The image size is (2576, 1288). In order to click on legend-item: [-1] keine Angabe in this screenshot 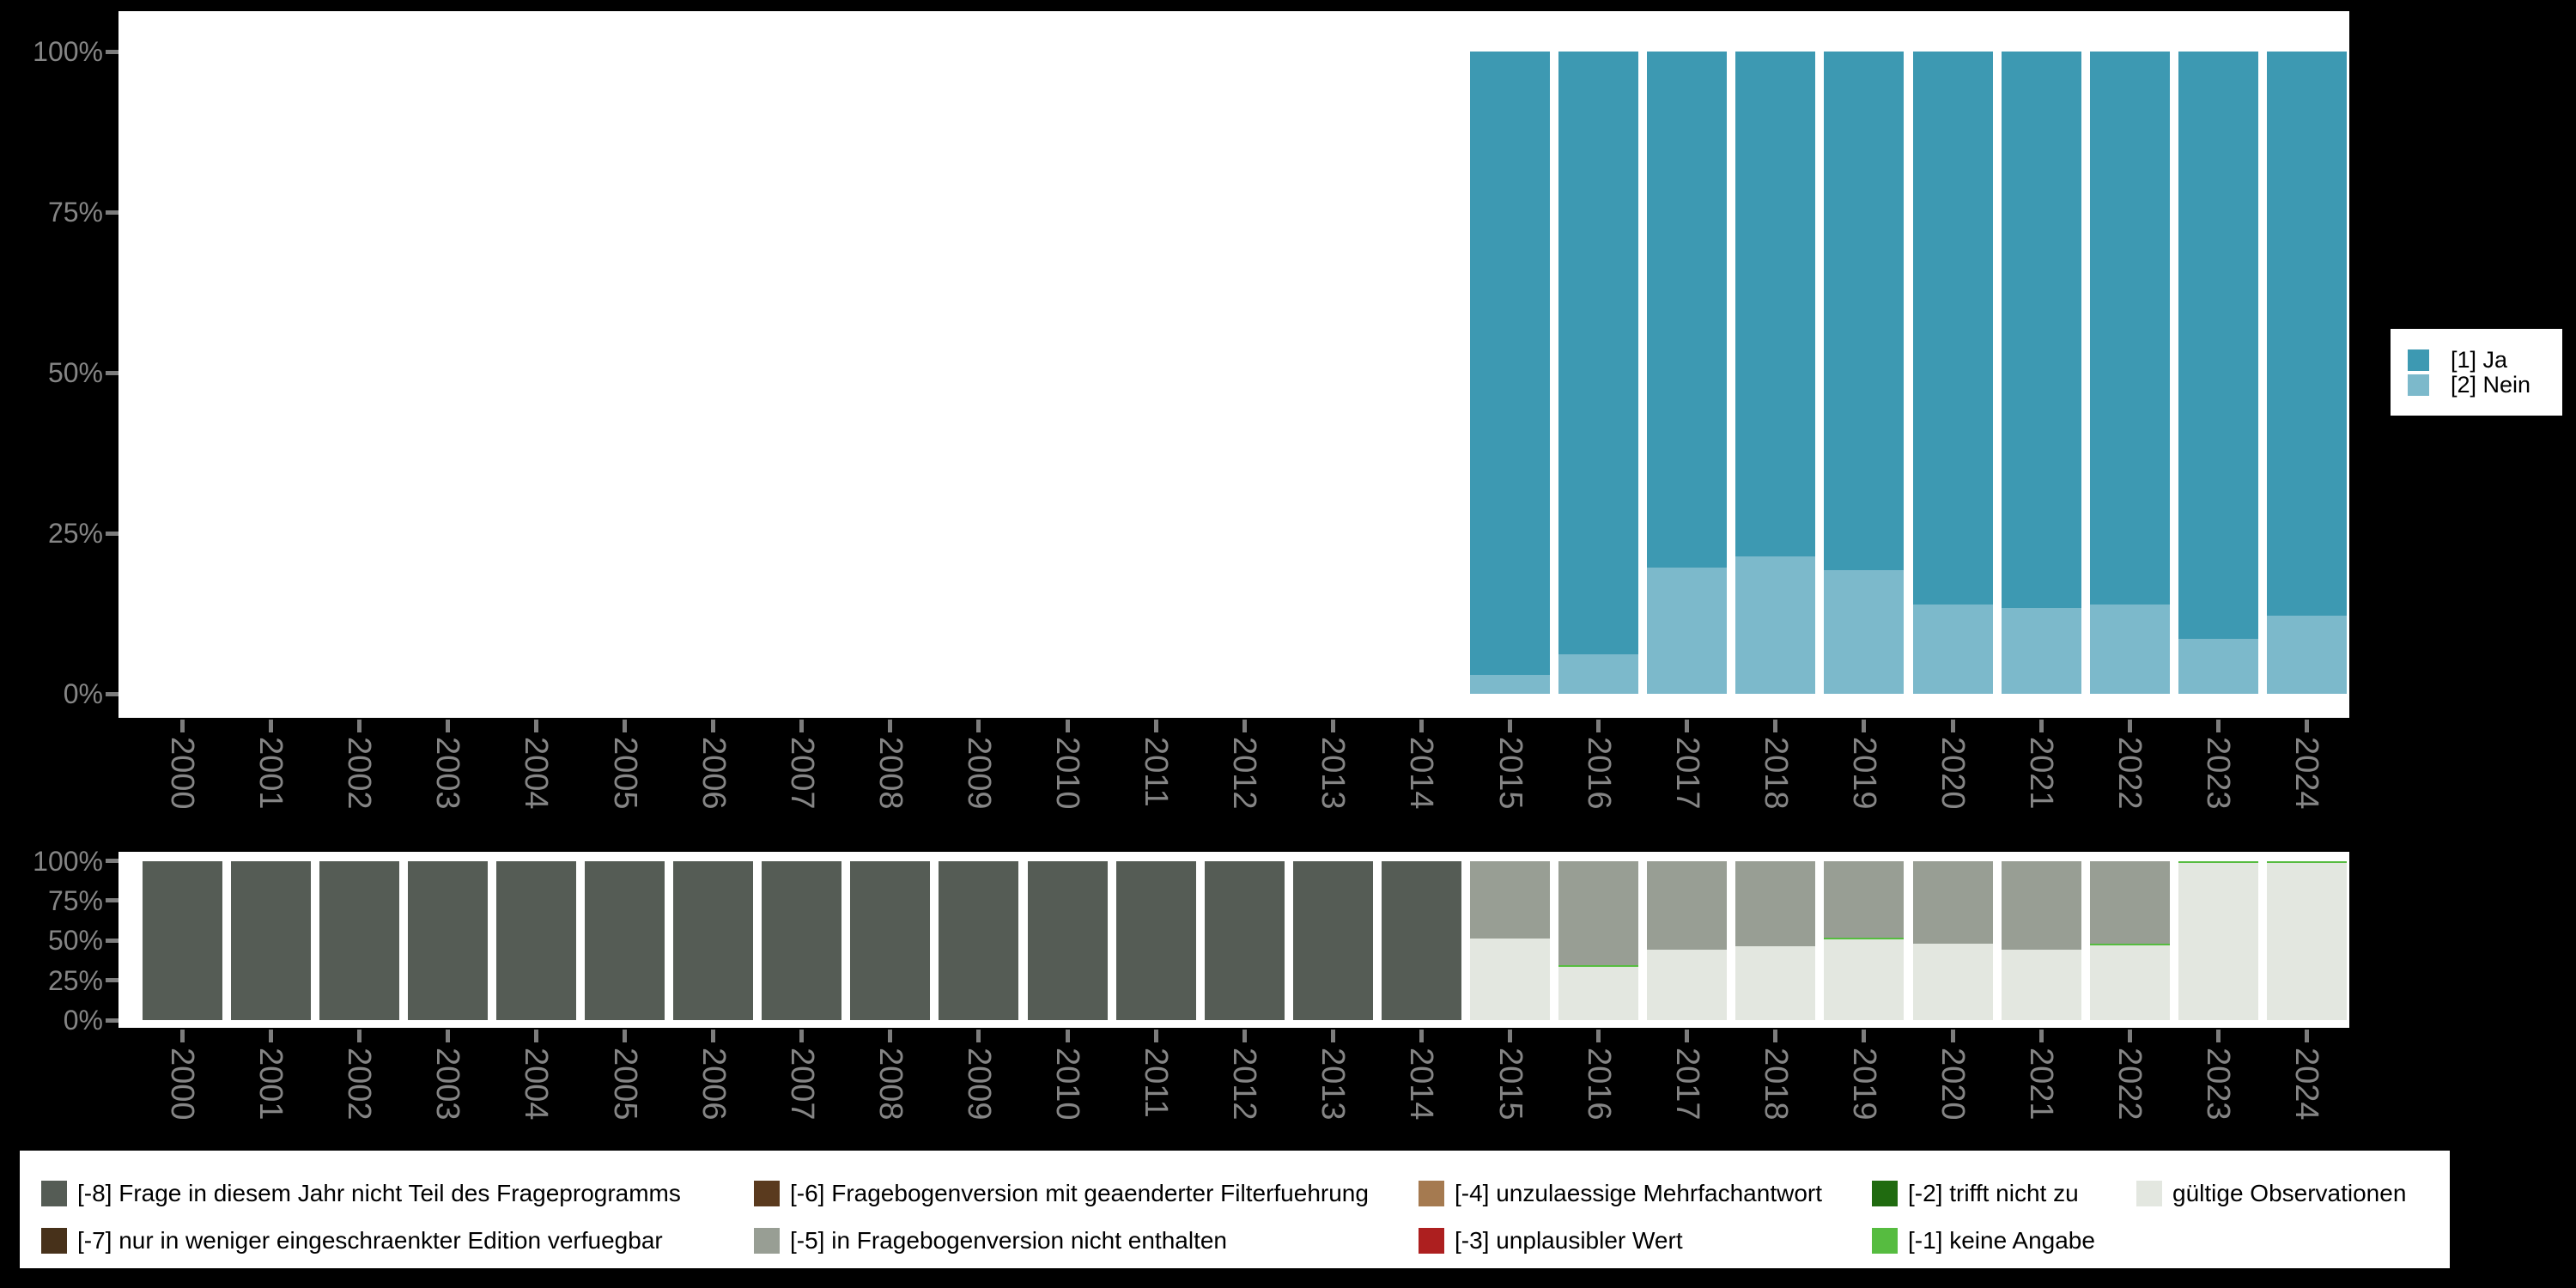, I will do `click(1983, 1240)`.